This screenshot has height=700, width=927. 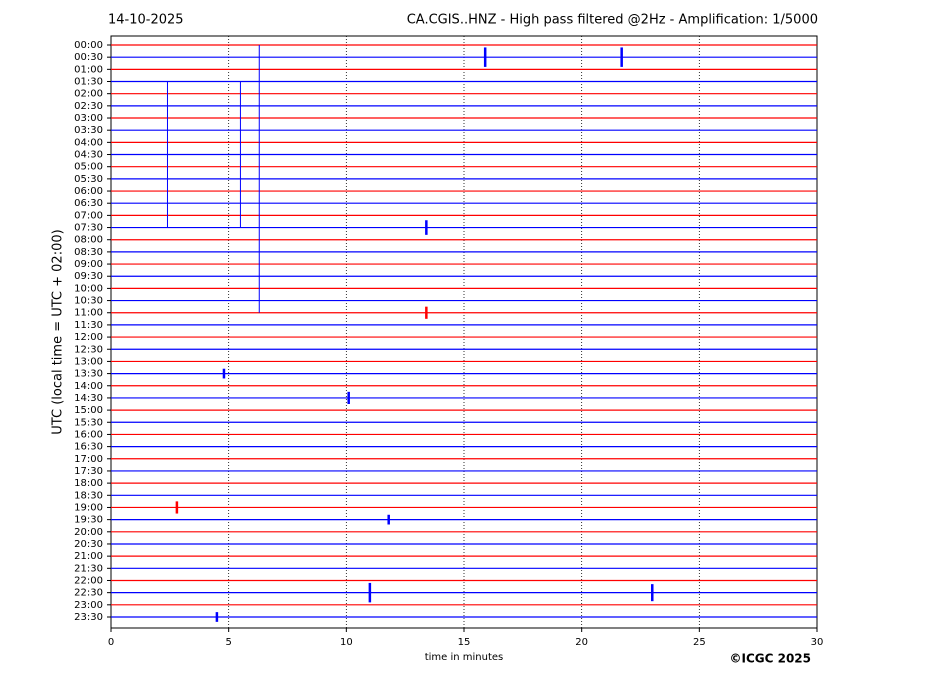 What do you see at coordinates (88, 580) in the screenshot?
I see `y-tick-label: 22:00` at bounding box center [88, 580].